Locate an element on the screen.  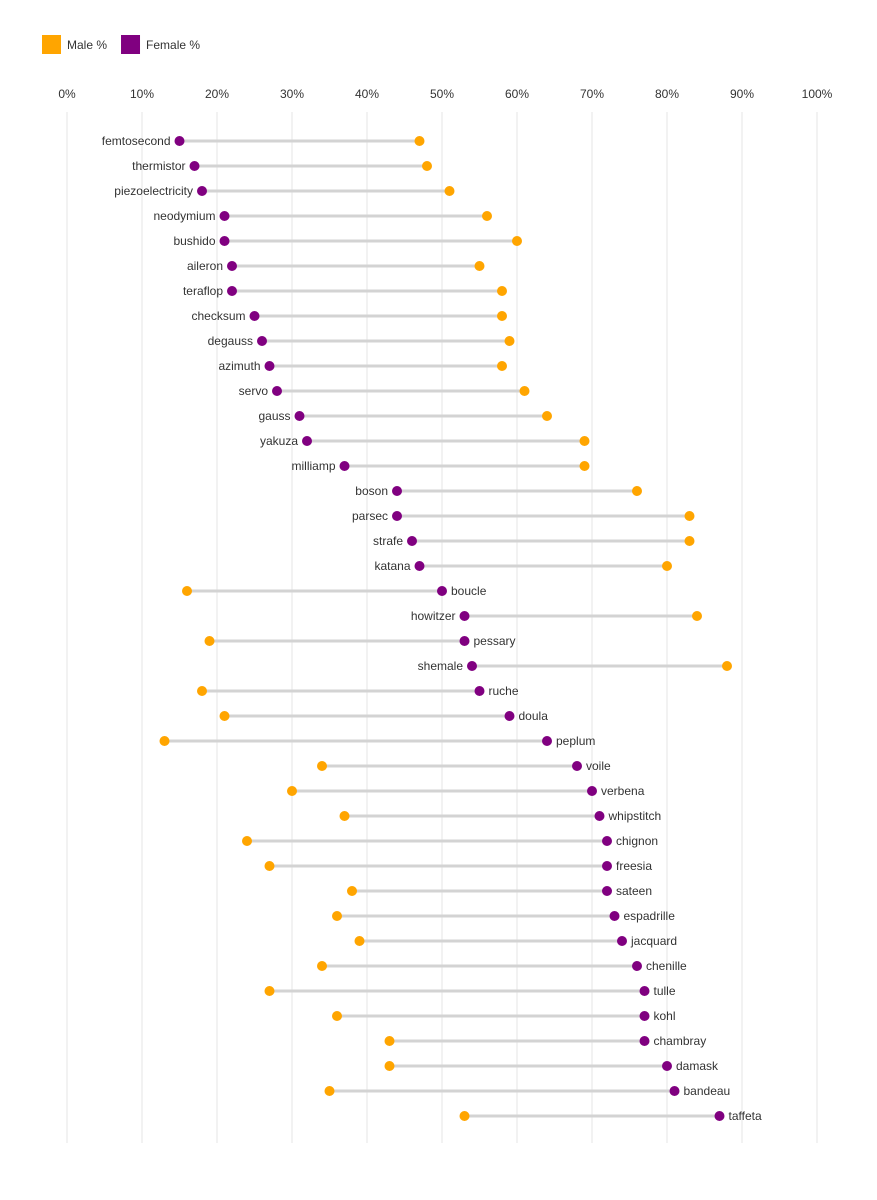
female-dot-whipstitch is located at coordinates (599, 816).